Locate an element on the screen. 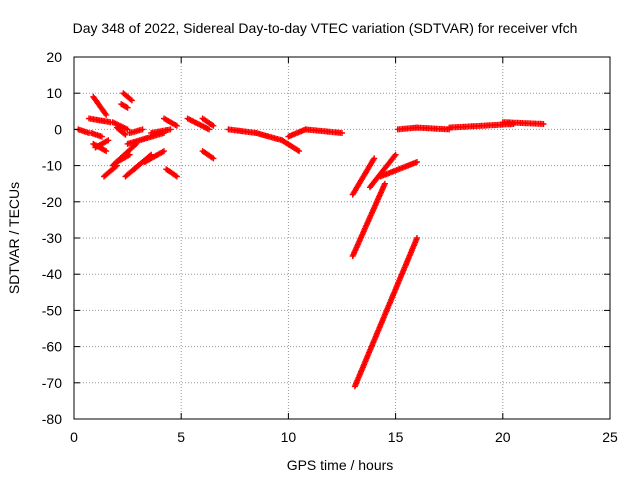 Image resolution: width=640 pixels, height=480 pixels. x-tick-label: 25 is located at coordinates (610, 437).